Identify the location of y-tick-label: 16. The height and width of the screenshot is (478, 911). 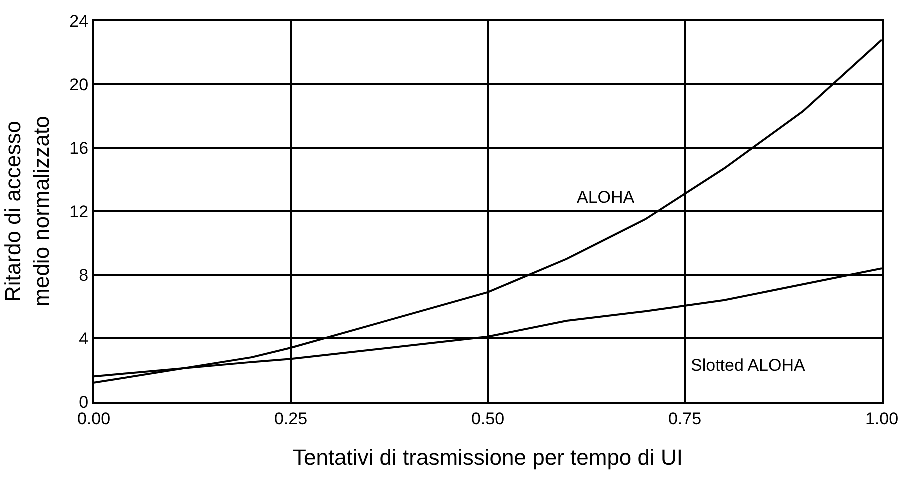
(79, 148).